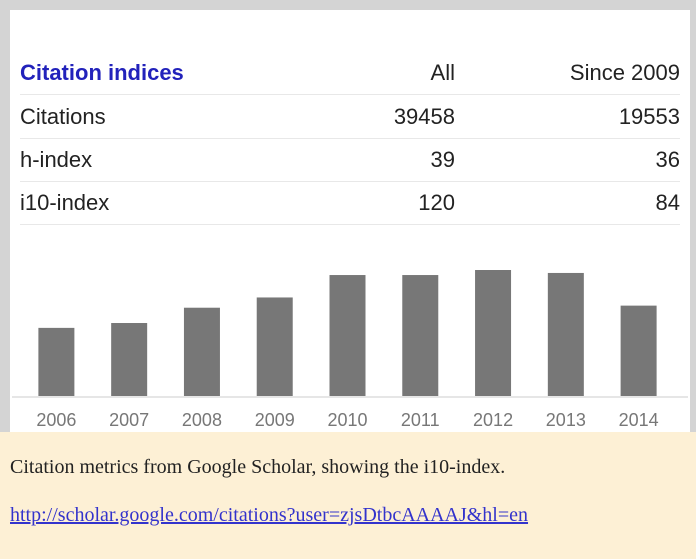 This screenshot has height=559, width=696. Describe the element at coordinates (566, 420) in the screenshot. I see `x-tick-label: 2013` at that location.